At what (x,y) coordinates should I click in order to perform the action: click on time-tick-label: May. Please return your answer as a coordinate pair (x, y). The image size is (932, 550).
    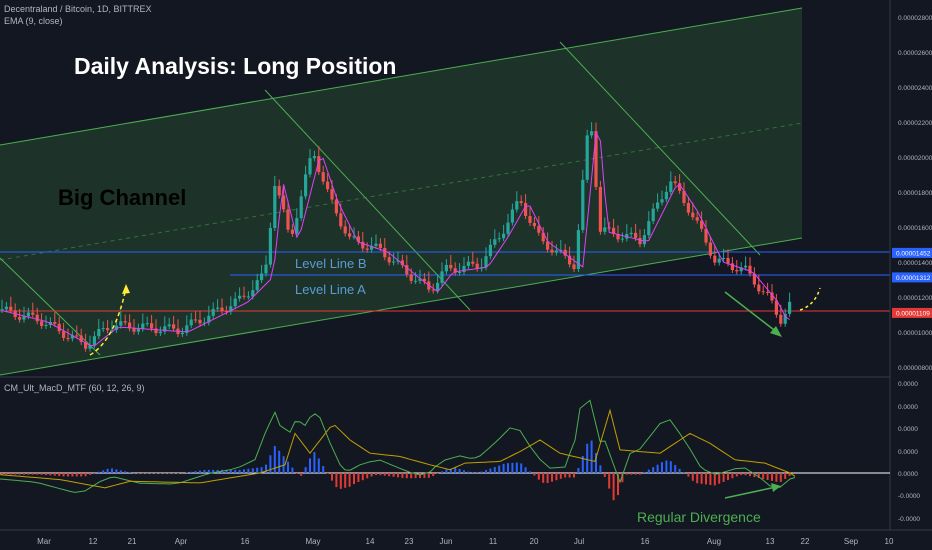
    Looking at the image, I should click on (312, 541).